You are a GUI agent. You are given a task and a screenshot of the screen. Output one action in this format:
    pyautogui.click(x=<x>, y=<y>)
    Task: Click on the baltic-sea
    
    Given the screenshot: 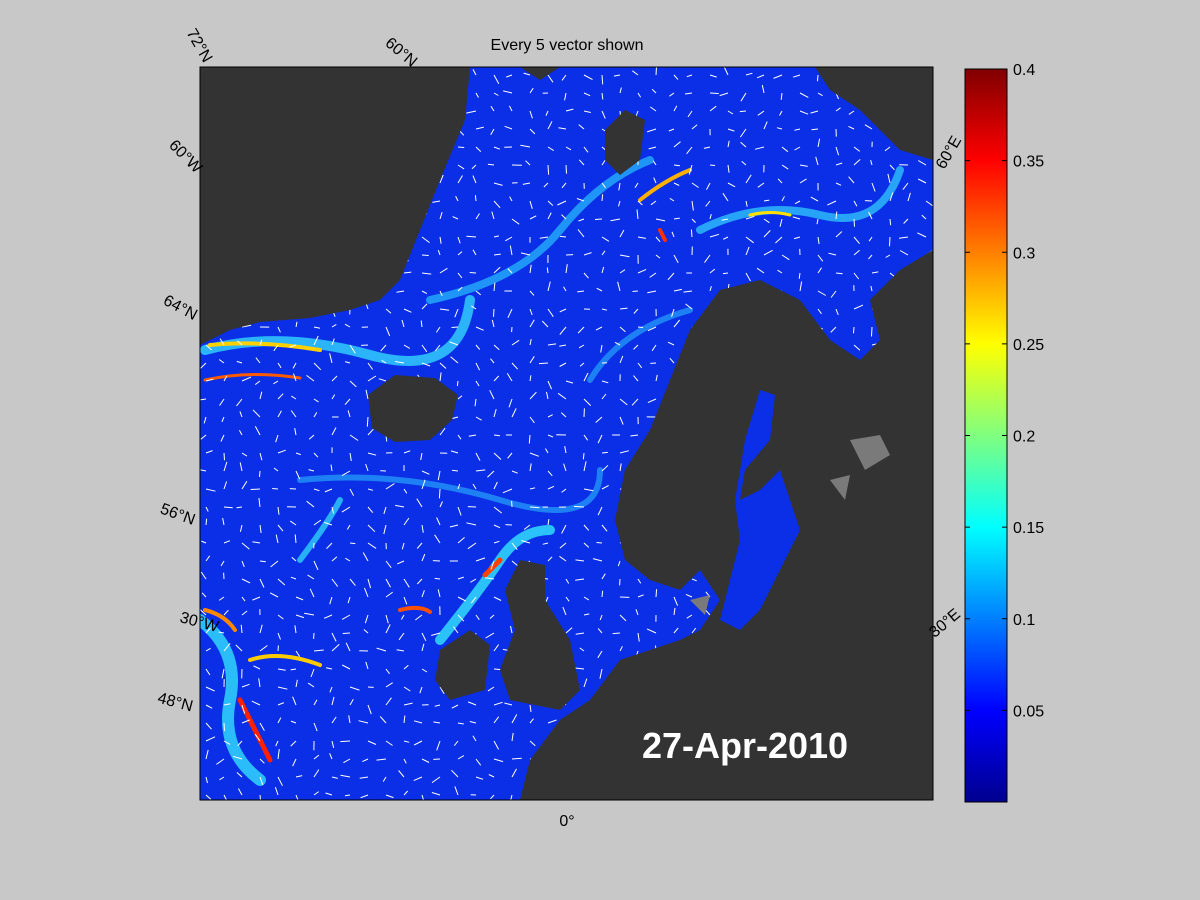 What is the action you would take?
    pyautogui.click(x=760, y=510)
    